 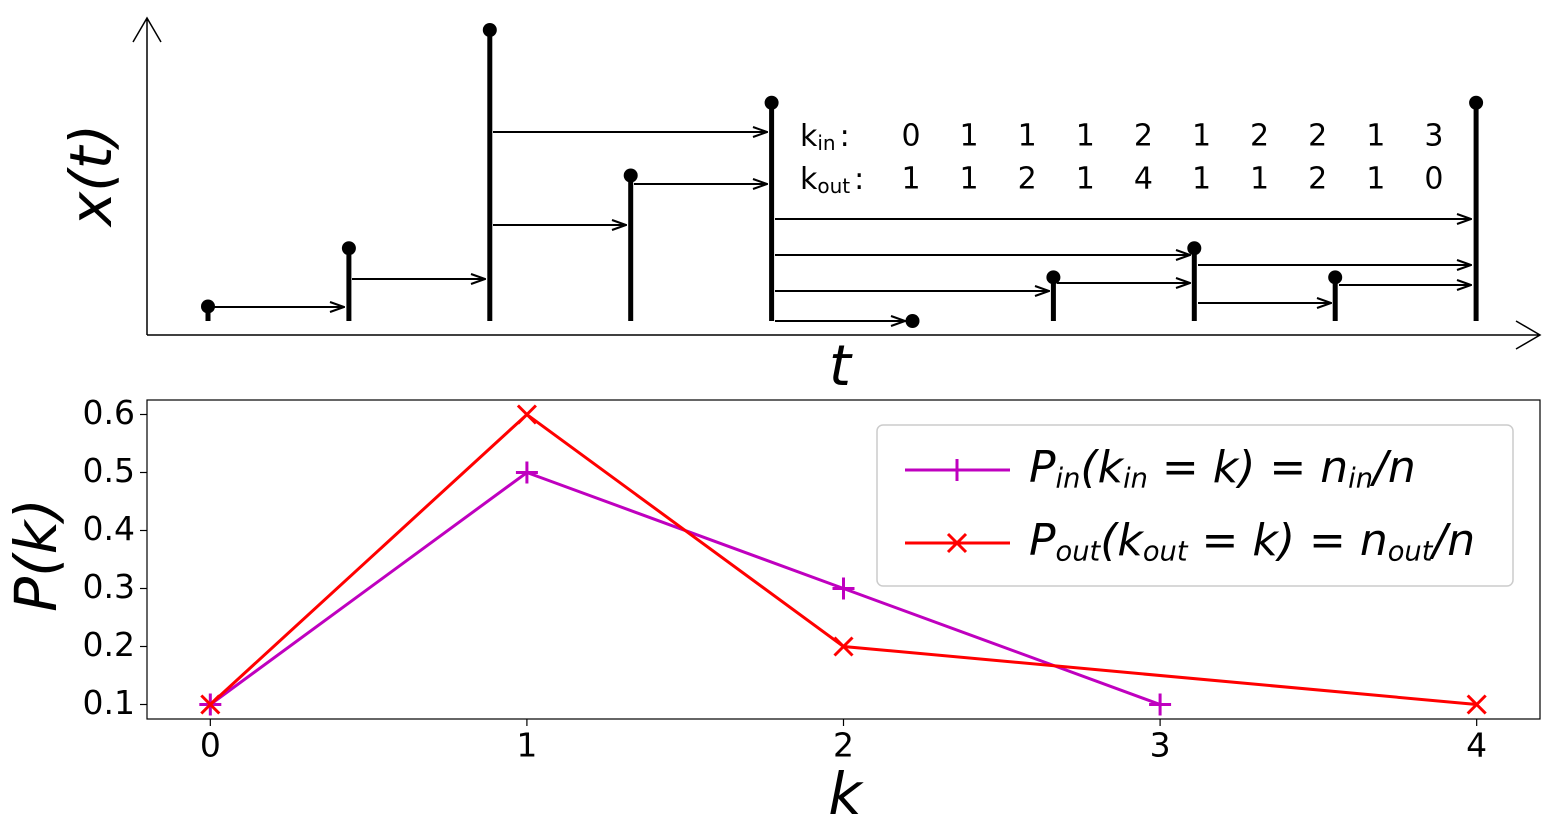 What do you see at coordinates (1476, 745) in the screenshot?
I see `x-tick-label: 4` at bounding box center [1476, 745].